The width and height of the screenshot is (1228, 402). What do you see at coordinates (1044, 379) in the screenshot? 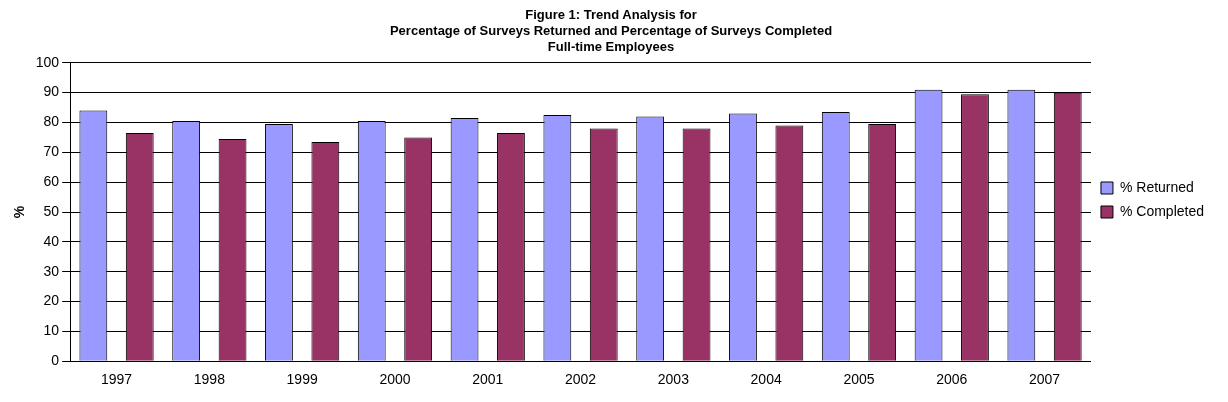
I see `x-tick-label: 2007` at bounding box center [1044, 379].